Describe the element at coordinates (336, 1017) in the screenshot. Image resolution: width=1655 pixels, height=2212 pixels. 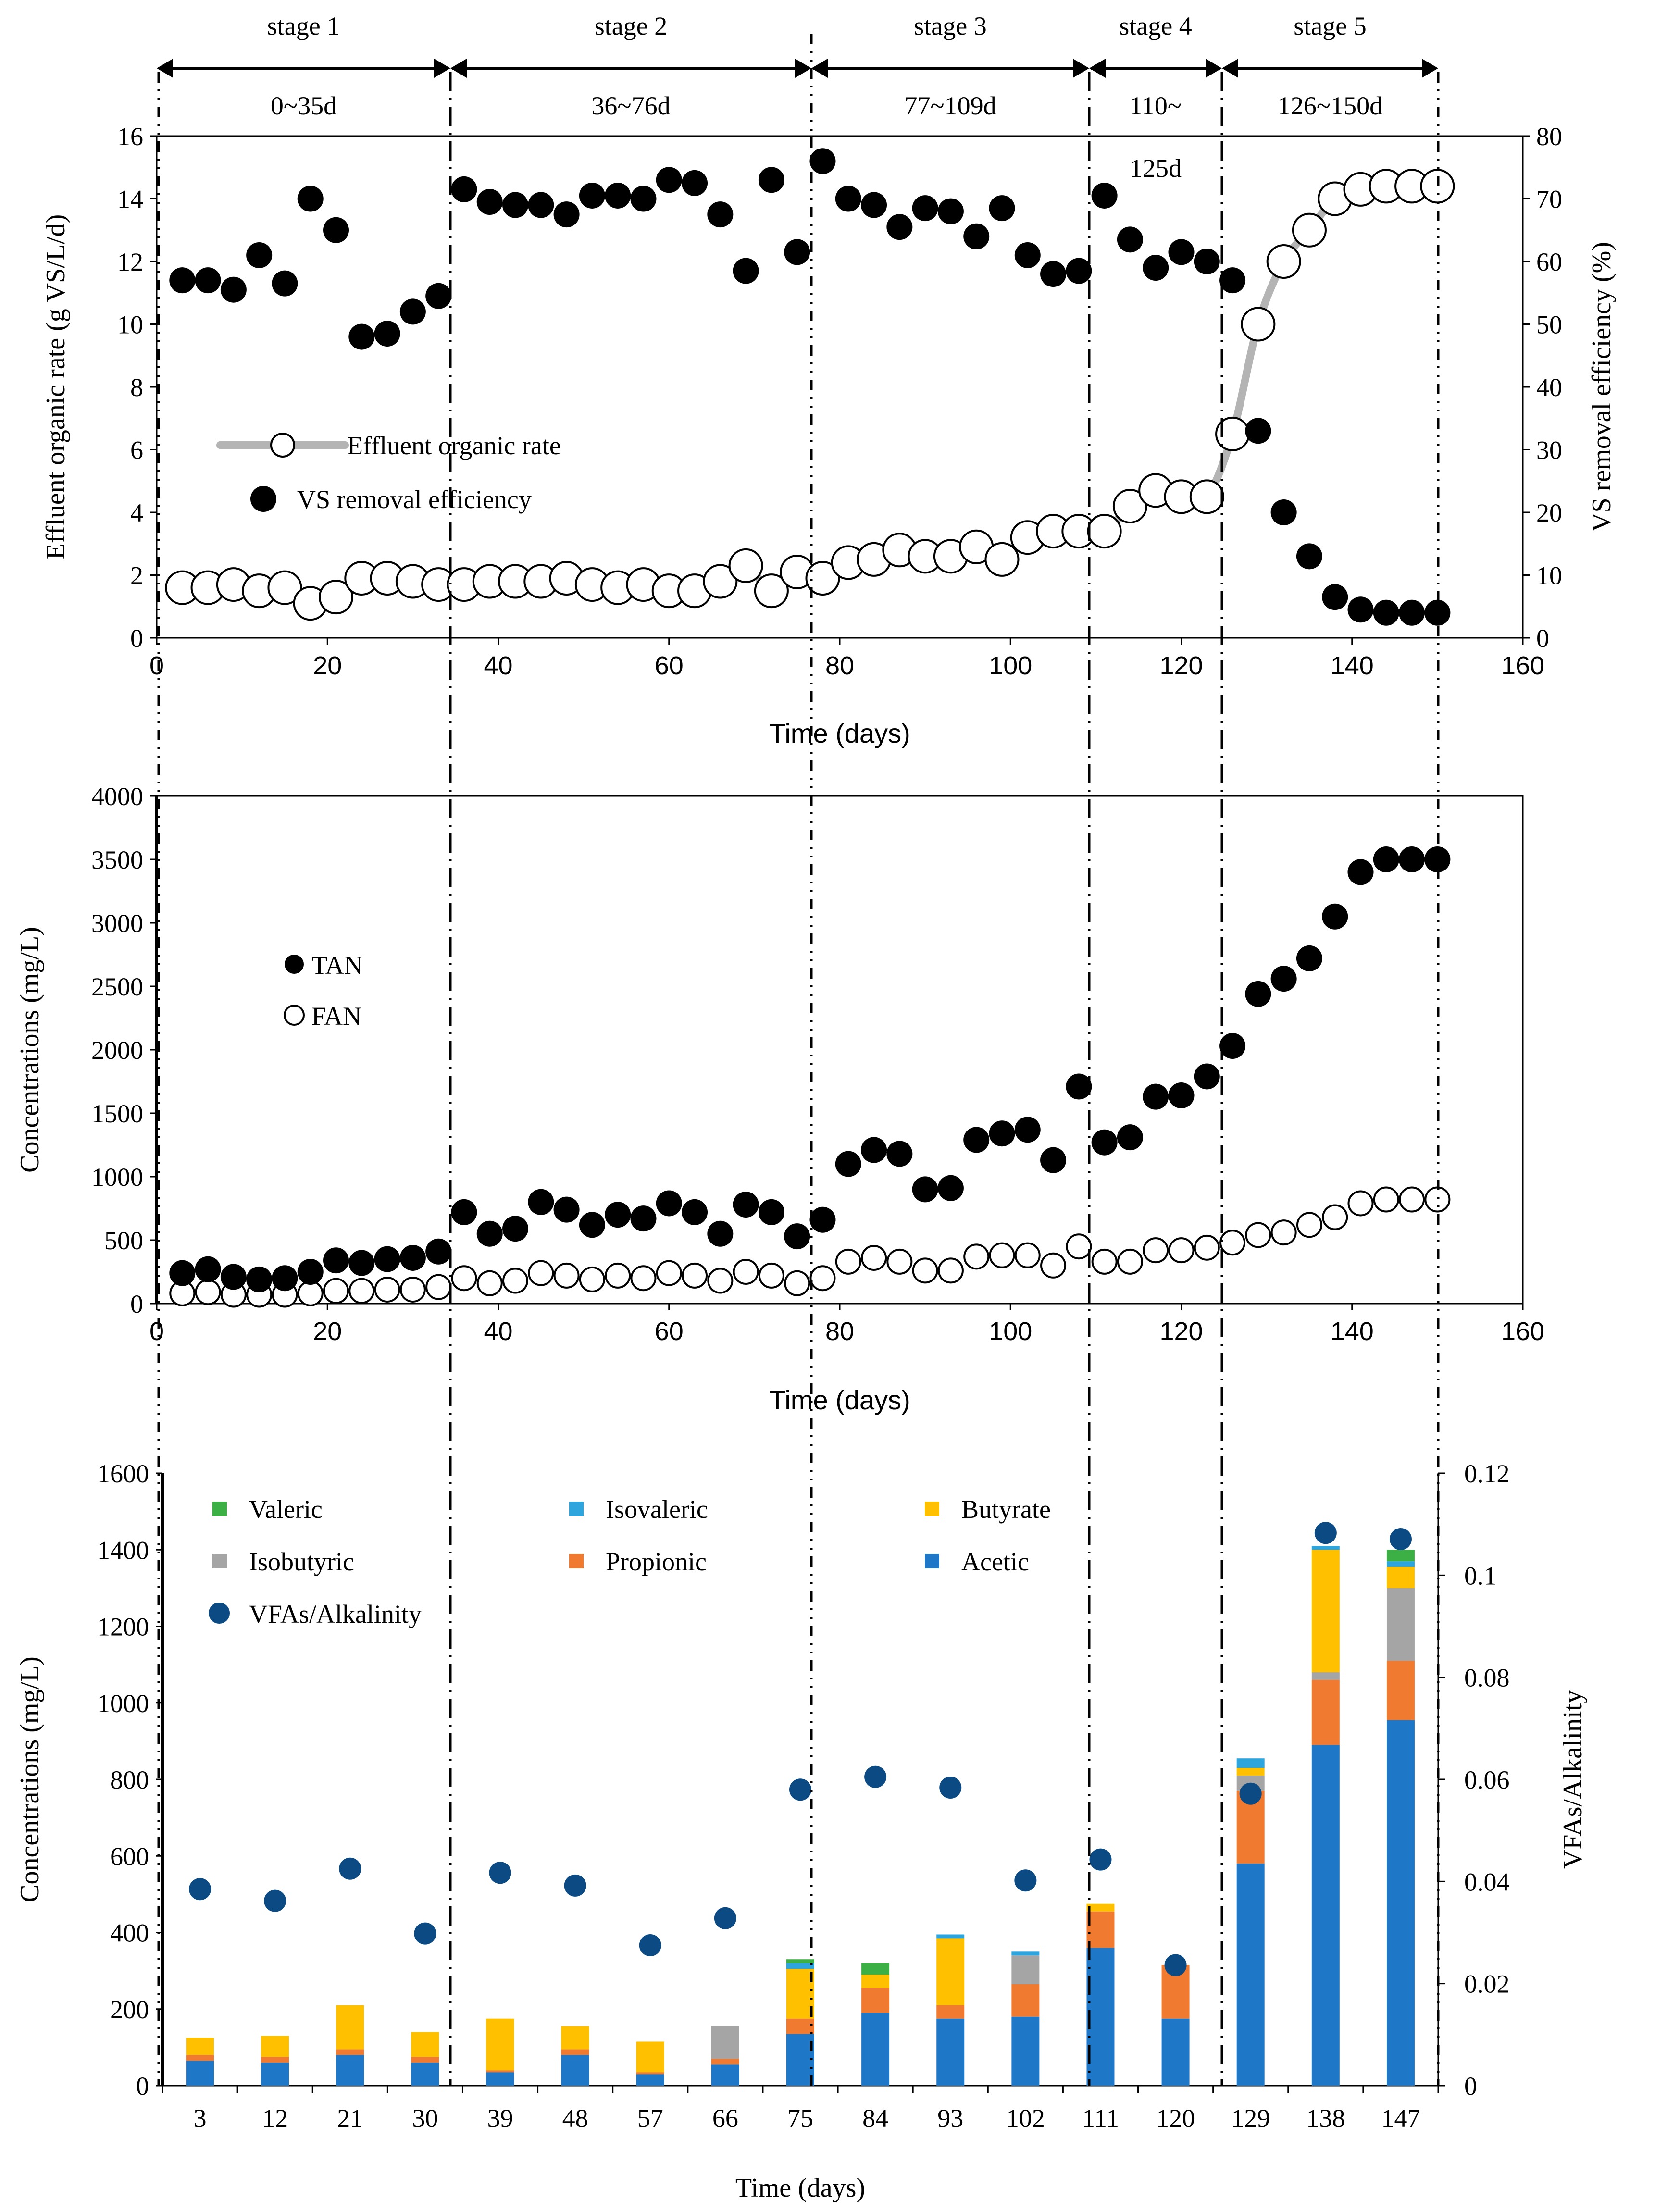
I see `legend-label-fan: FAN` at that location.